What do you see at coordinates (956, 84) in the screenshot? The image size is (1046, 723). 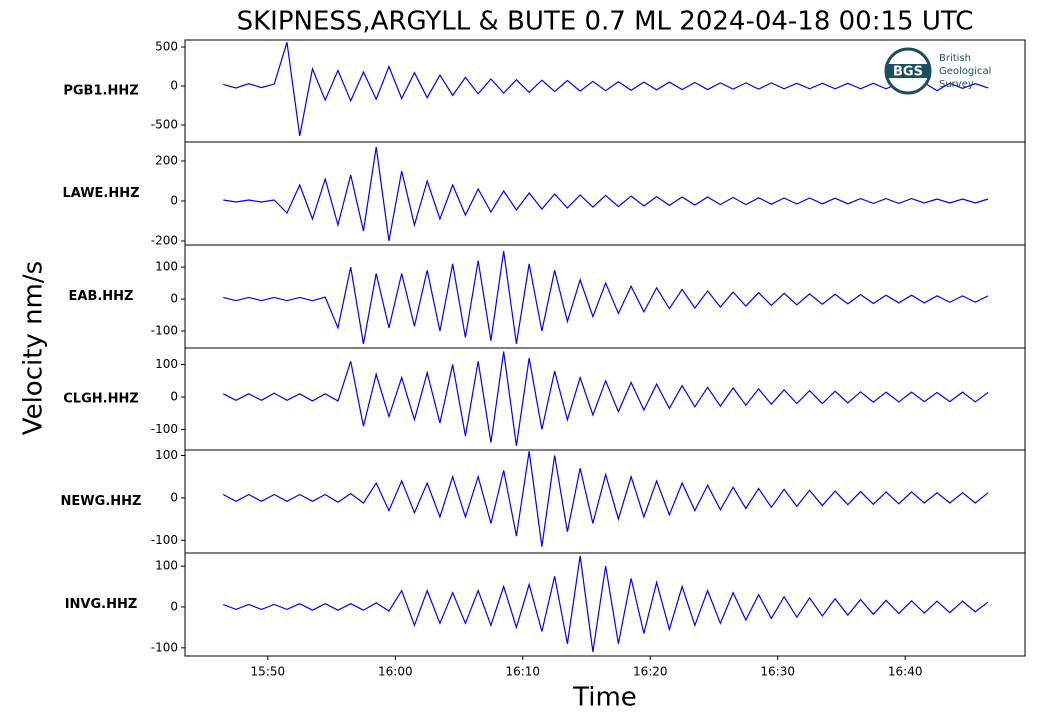 I see `logo-text: Survey` at bounding box center [956, 84].